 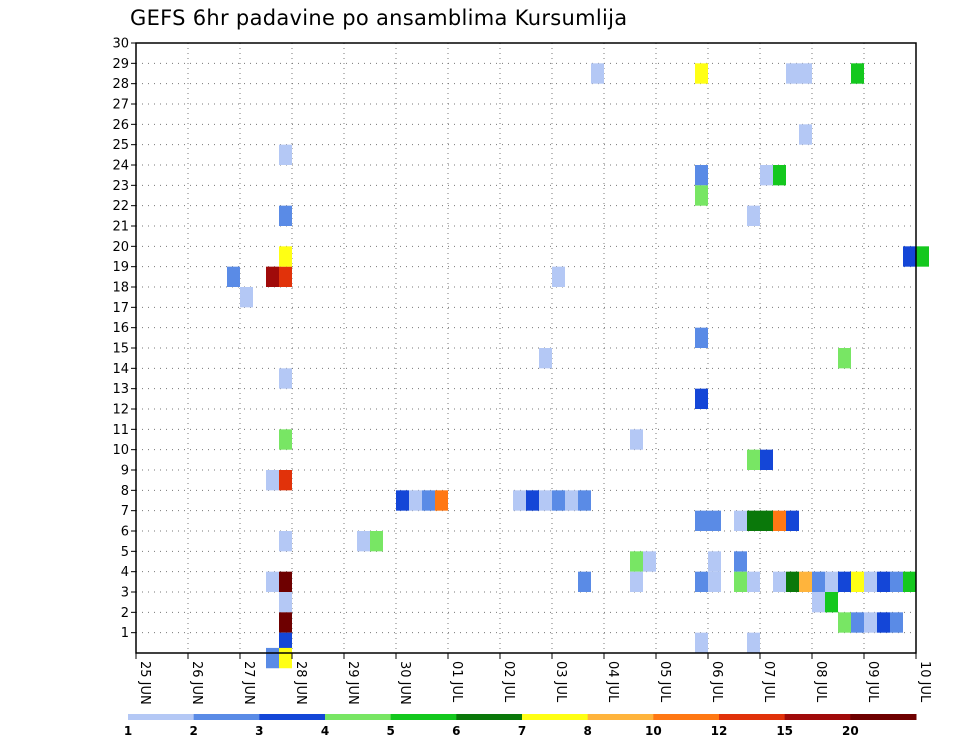 What do you see at coordinates (144, 683) in the screenshot?
I see `x-tick-label: 25 JUN` at bounding box center [144, 683].